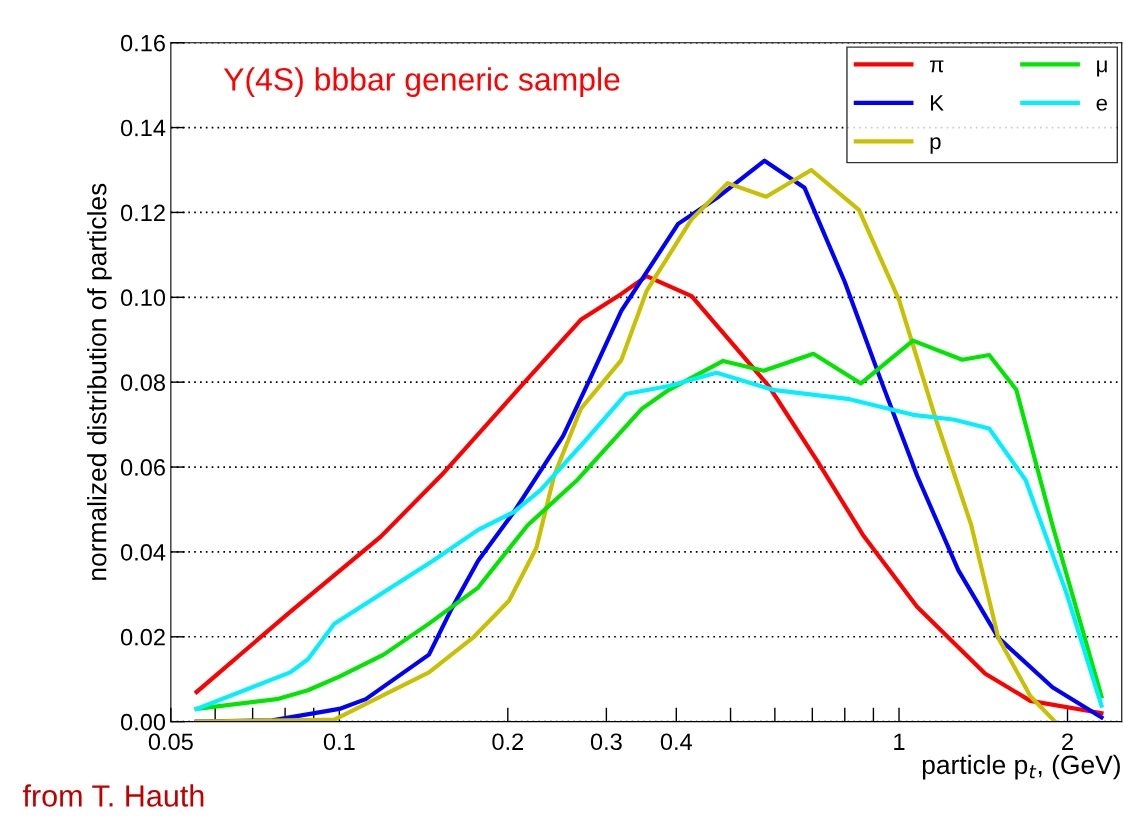 The image size is (1124, 821). I want to click on x-tick-label: 0.1, so click(339, 742).